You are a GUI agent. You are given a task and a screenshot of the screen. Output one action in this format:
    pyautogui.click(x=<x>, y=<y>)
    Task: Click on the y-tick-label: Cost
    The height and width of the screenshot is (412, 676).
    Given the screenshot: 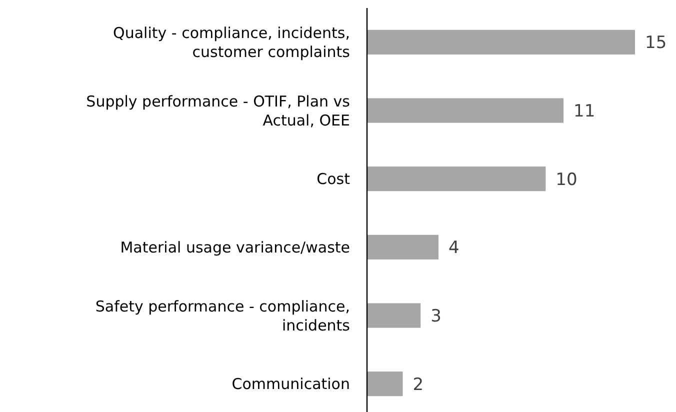 What is the action you would take?
    pyautogui.click(x=333, y=179)
    